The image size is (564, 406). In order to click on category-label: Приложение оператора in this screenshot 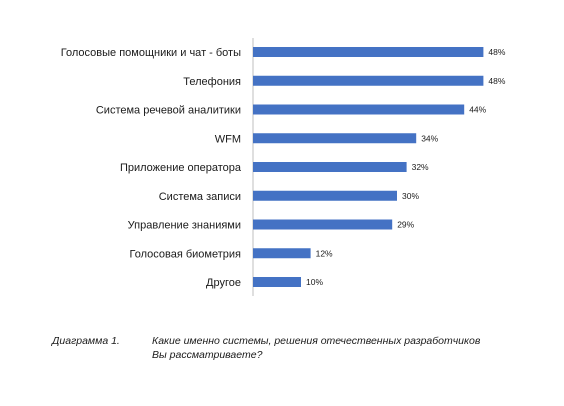, I will do `click(181, 168)`.